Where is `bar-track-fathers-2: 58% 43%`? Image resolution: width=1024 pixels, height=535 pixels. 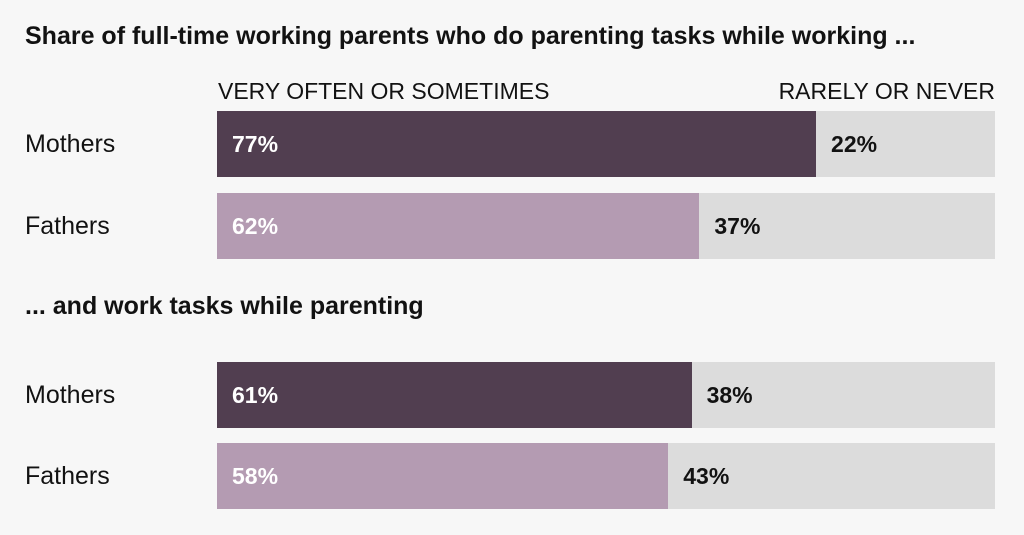 bar-track-fathers-2: 58% 43% is located at coordinates (606, 476).